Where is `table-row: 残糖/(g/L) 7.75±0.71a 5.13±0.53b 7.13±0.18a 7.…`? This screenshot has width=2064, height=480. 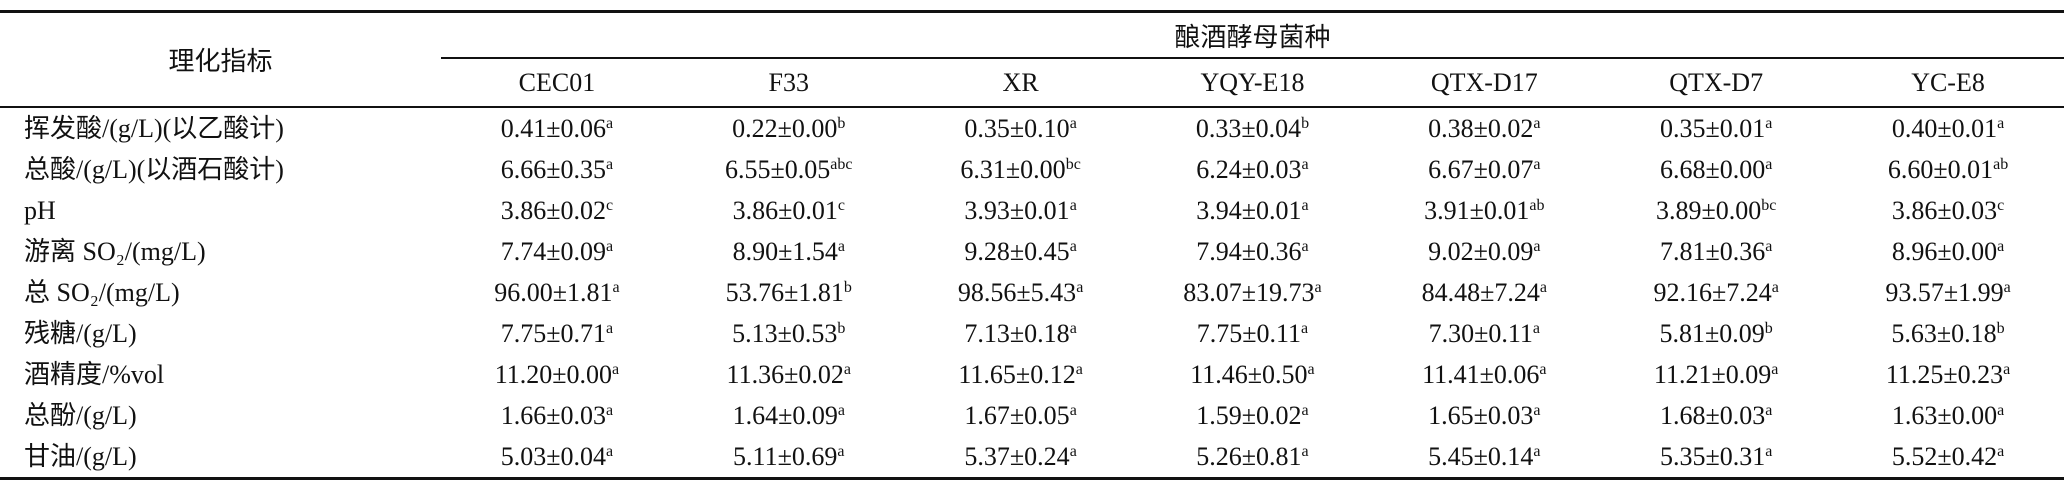
table-row: 残糖/(g/L) 7.75±0.71a 5.13±0.53b 7.13±0.18a 7.… is located at coordinates (1032, 333).